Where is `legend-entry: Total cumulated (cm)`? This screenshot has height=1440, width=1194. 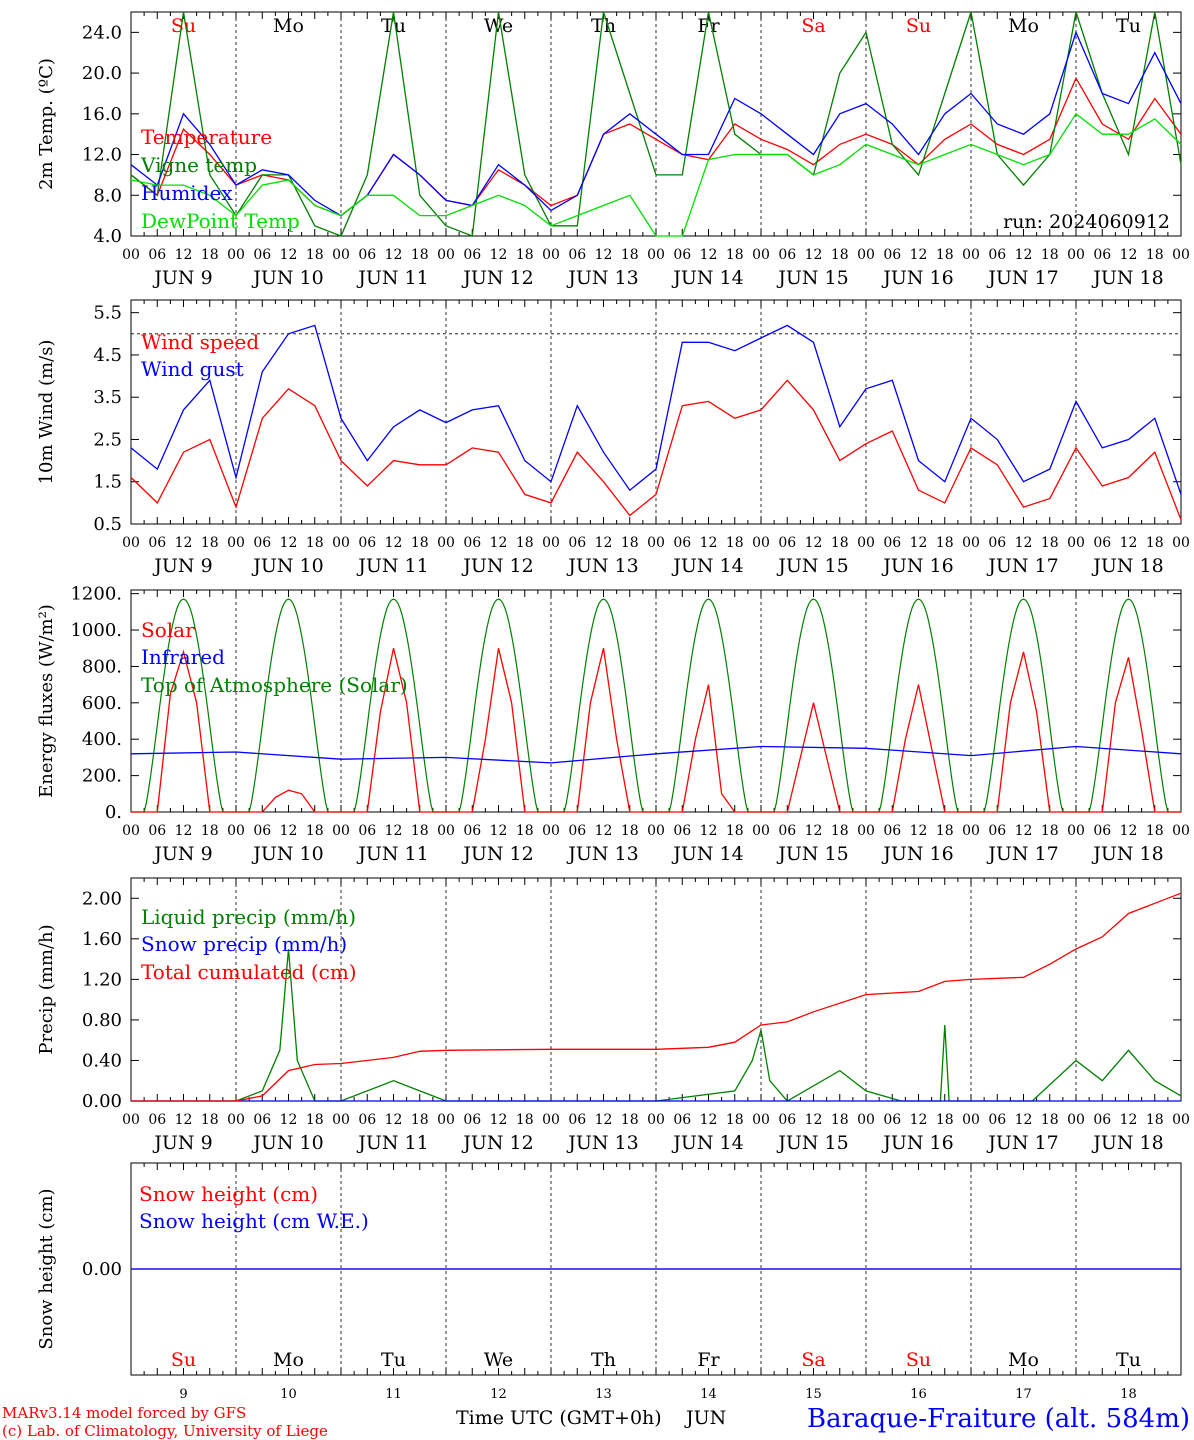 legend-entry: Total cumulated (cm) is located at coordinates (249, 972).